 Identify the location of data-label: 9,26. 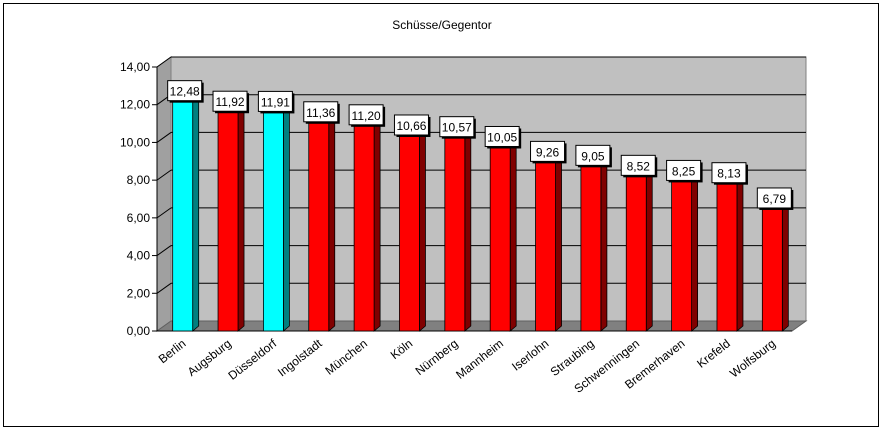
(548, 152).